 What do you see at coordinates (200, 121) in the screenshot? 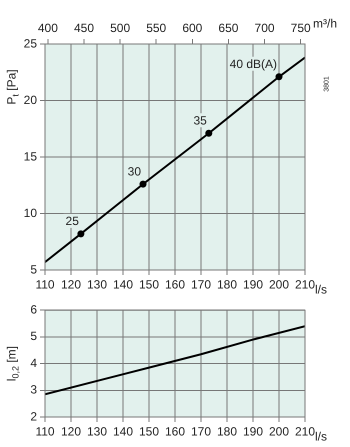
I see `annotation: 35` at bounding box center [200, 121].